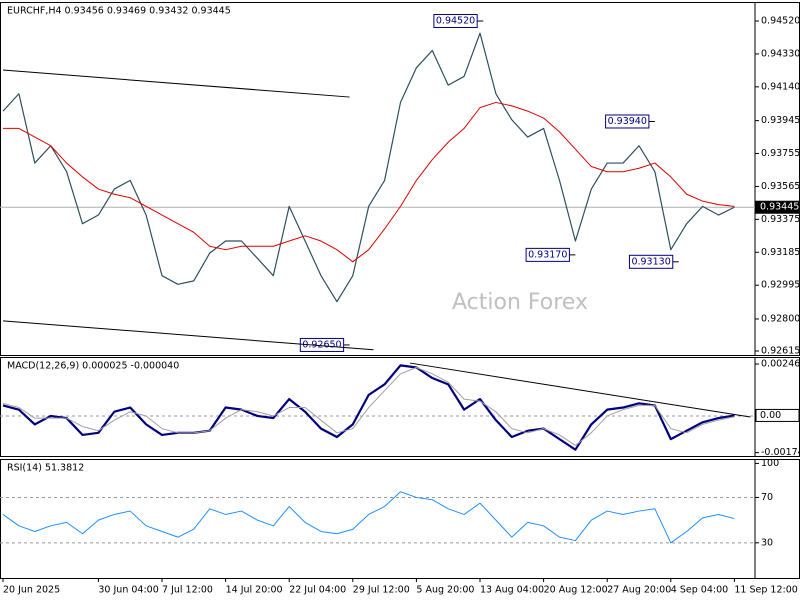 This screenshot has height=600, width=800. What do you see at coordinates (780, 351) in the screenshot?
I see `y-tick-label: 0.92615` at bounding box center [780, 351].